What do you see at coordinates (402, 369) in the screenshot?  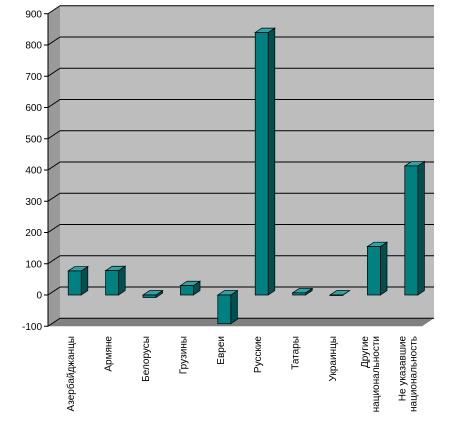 I see `x-tick-label-line: Не указавшие` at bounding box center [402, 369].